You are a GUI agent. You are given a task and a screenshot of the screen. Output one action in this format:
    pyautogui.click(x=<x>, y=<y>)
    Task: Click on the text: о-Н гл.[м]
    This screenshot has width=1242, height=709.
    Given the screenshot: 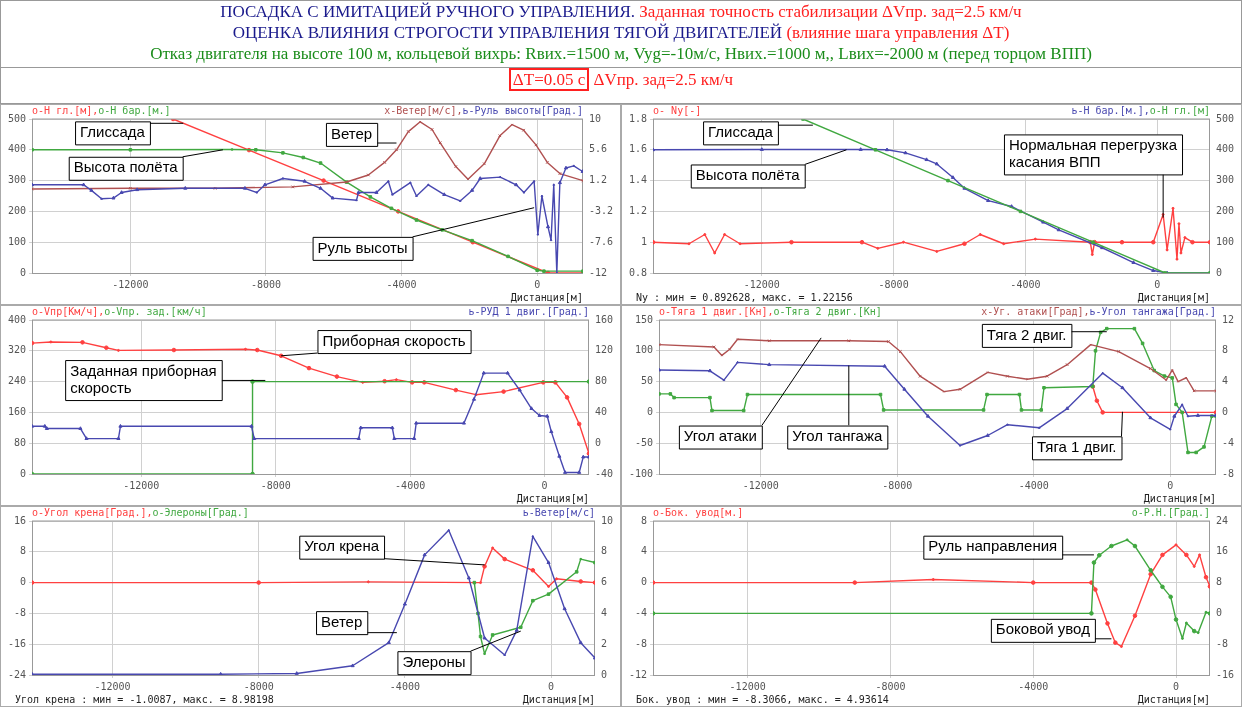 What is the action you would take?
    pyautogui.click(x=1179, y=110)
    